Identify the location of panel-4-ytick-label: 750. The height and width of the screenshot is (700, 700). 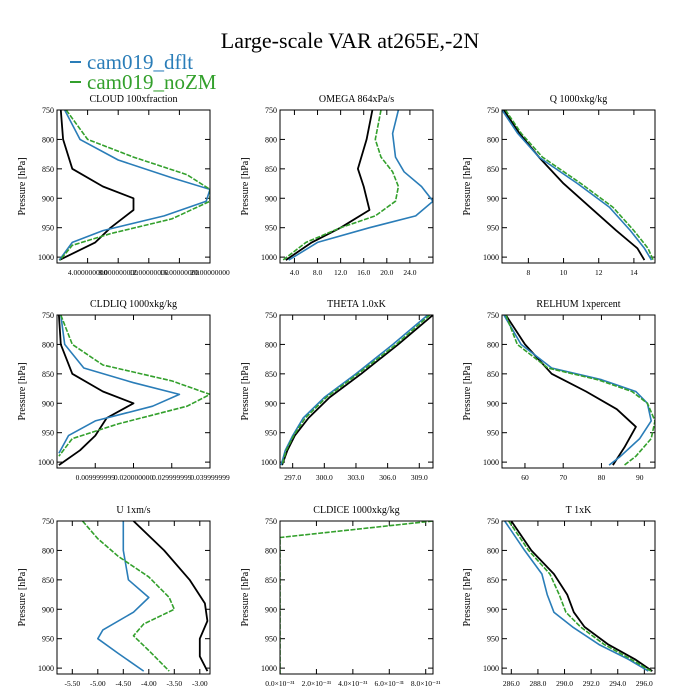
(48, 315).